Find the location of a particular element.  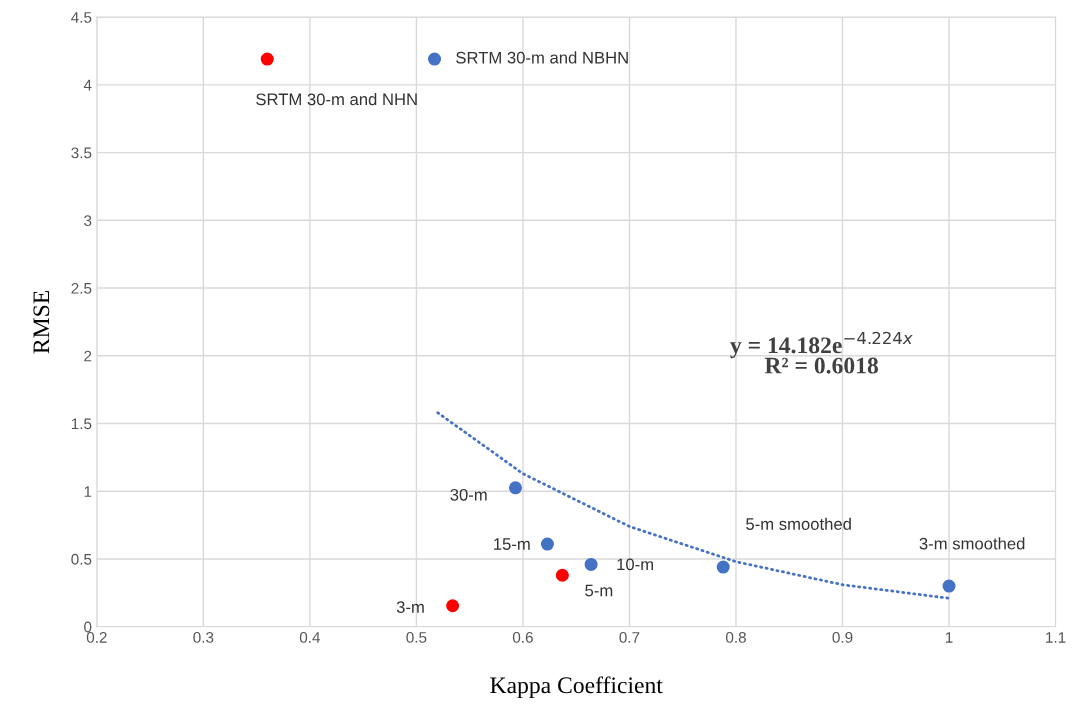

line-series is located at coordinates (693, 505).